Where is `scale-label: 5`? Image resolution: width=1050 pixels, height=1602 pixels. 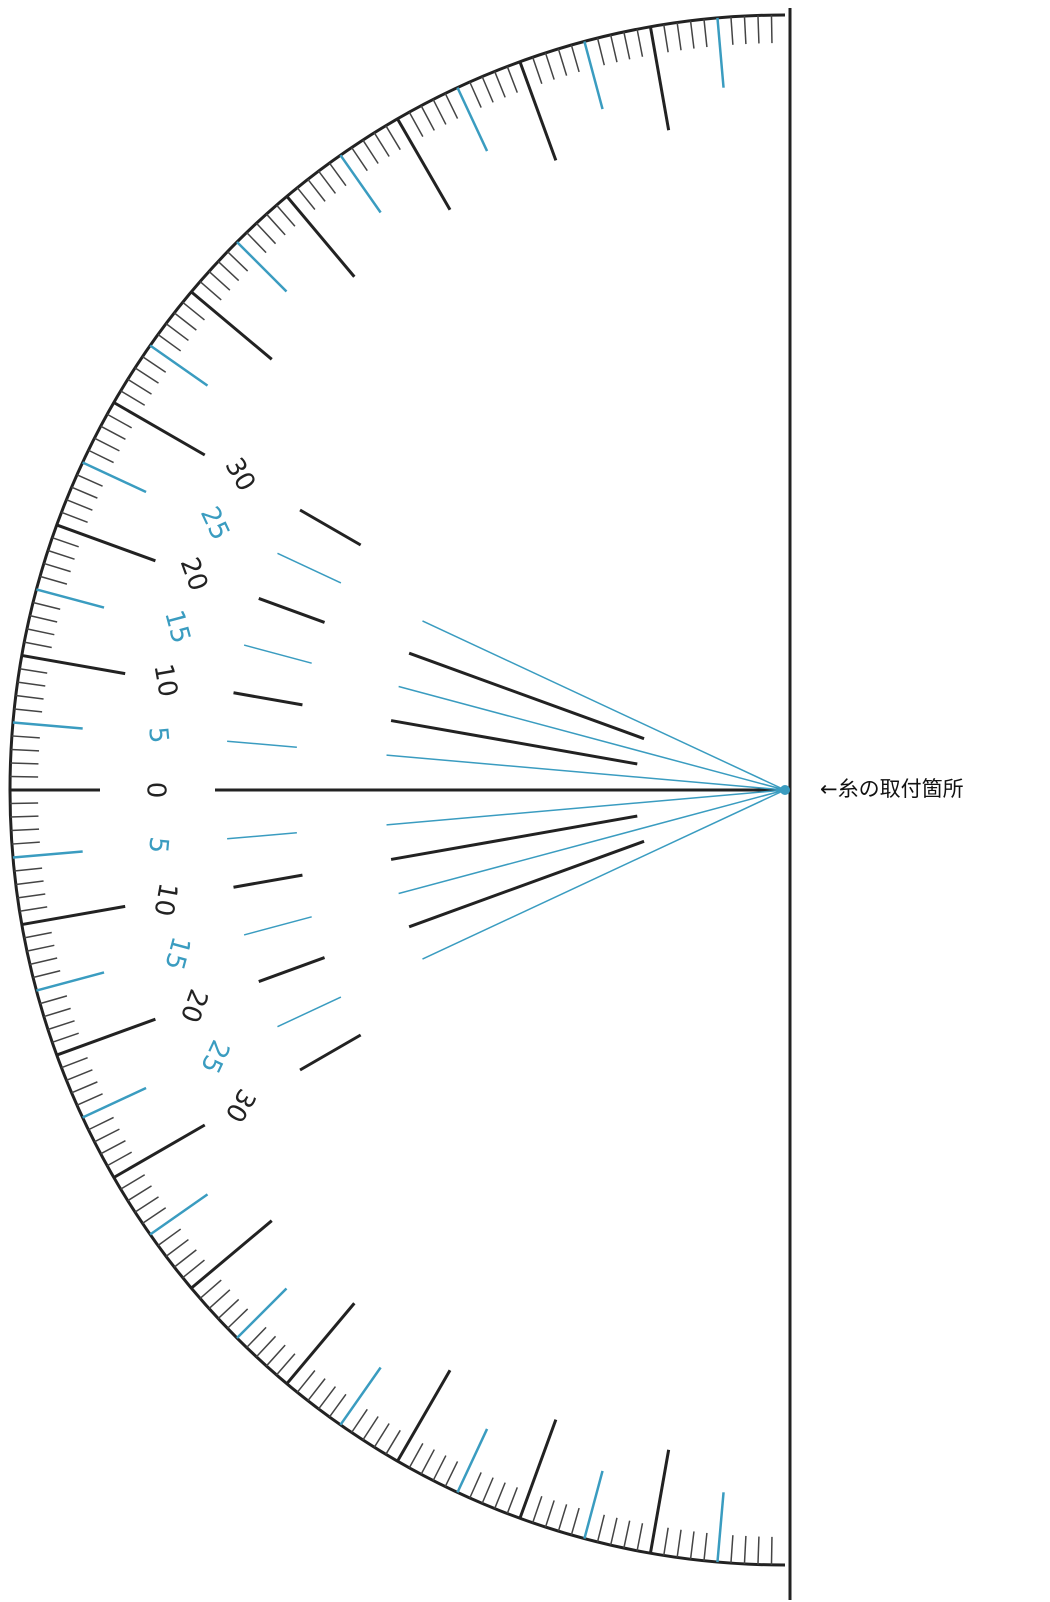 scale-label: 5 is located at coordinates (157, 734).